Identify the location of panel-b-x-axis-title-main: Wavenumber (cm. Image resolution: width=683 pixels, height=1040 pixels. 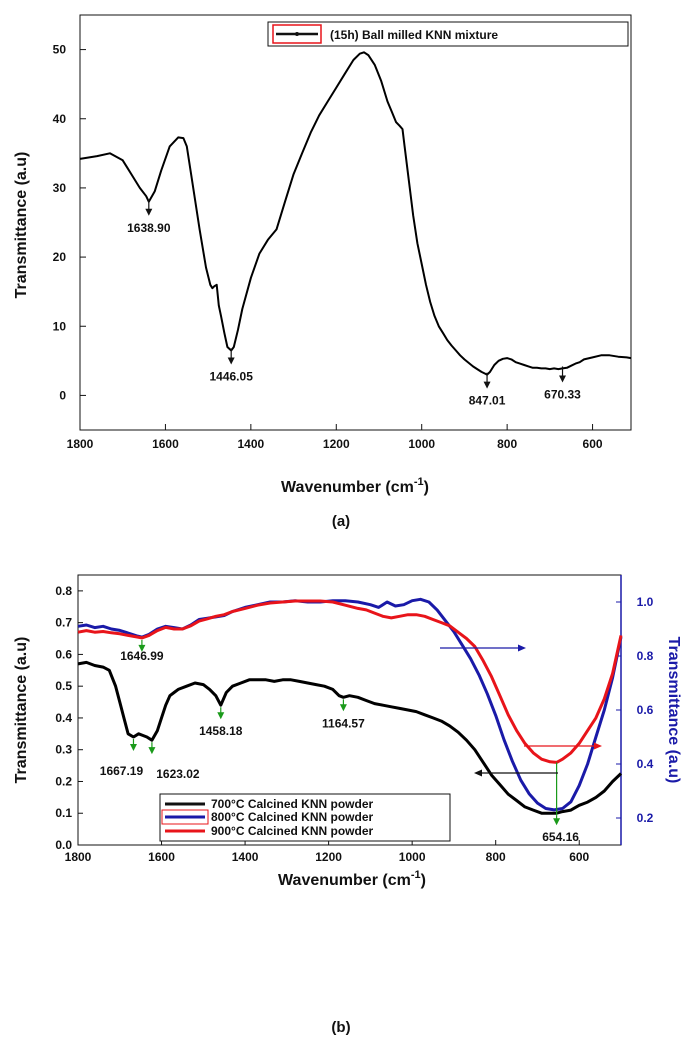
(344, 880).